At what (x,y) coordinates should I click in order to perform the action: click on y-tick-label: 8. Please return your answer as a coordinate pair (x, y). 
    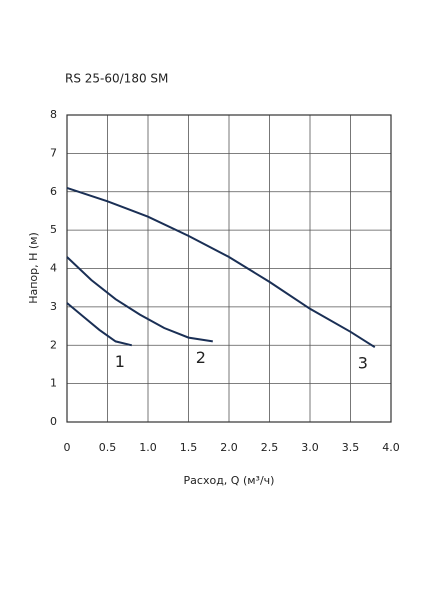
    Looking at the image, I should click on (53, 114).